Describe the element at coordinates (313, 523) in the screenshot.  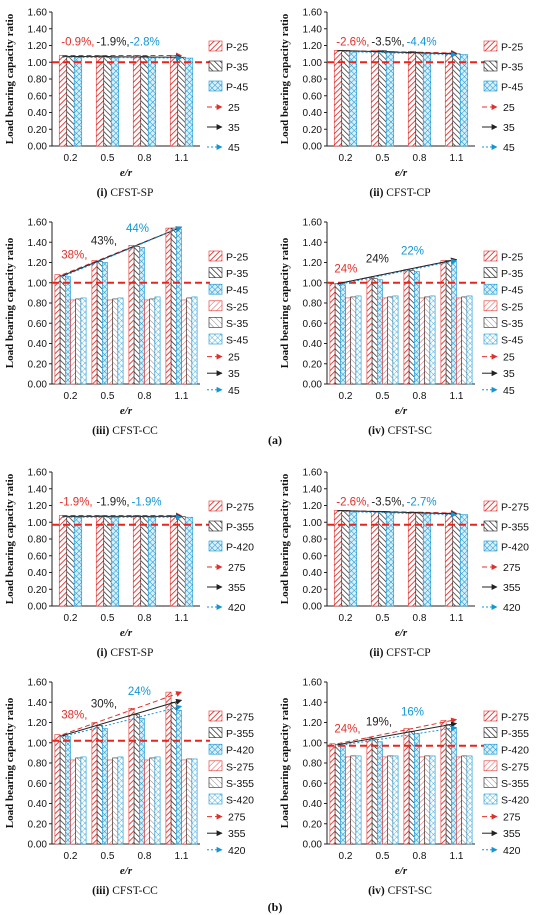
I see `y-tick-label: 1.00` at that location.